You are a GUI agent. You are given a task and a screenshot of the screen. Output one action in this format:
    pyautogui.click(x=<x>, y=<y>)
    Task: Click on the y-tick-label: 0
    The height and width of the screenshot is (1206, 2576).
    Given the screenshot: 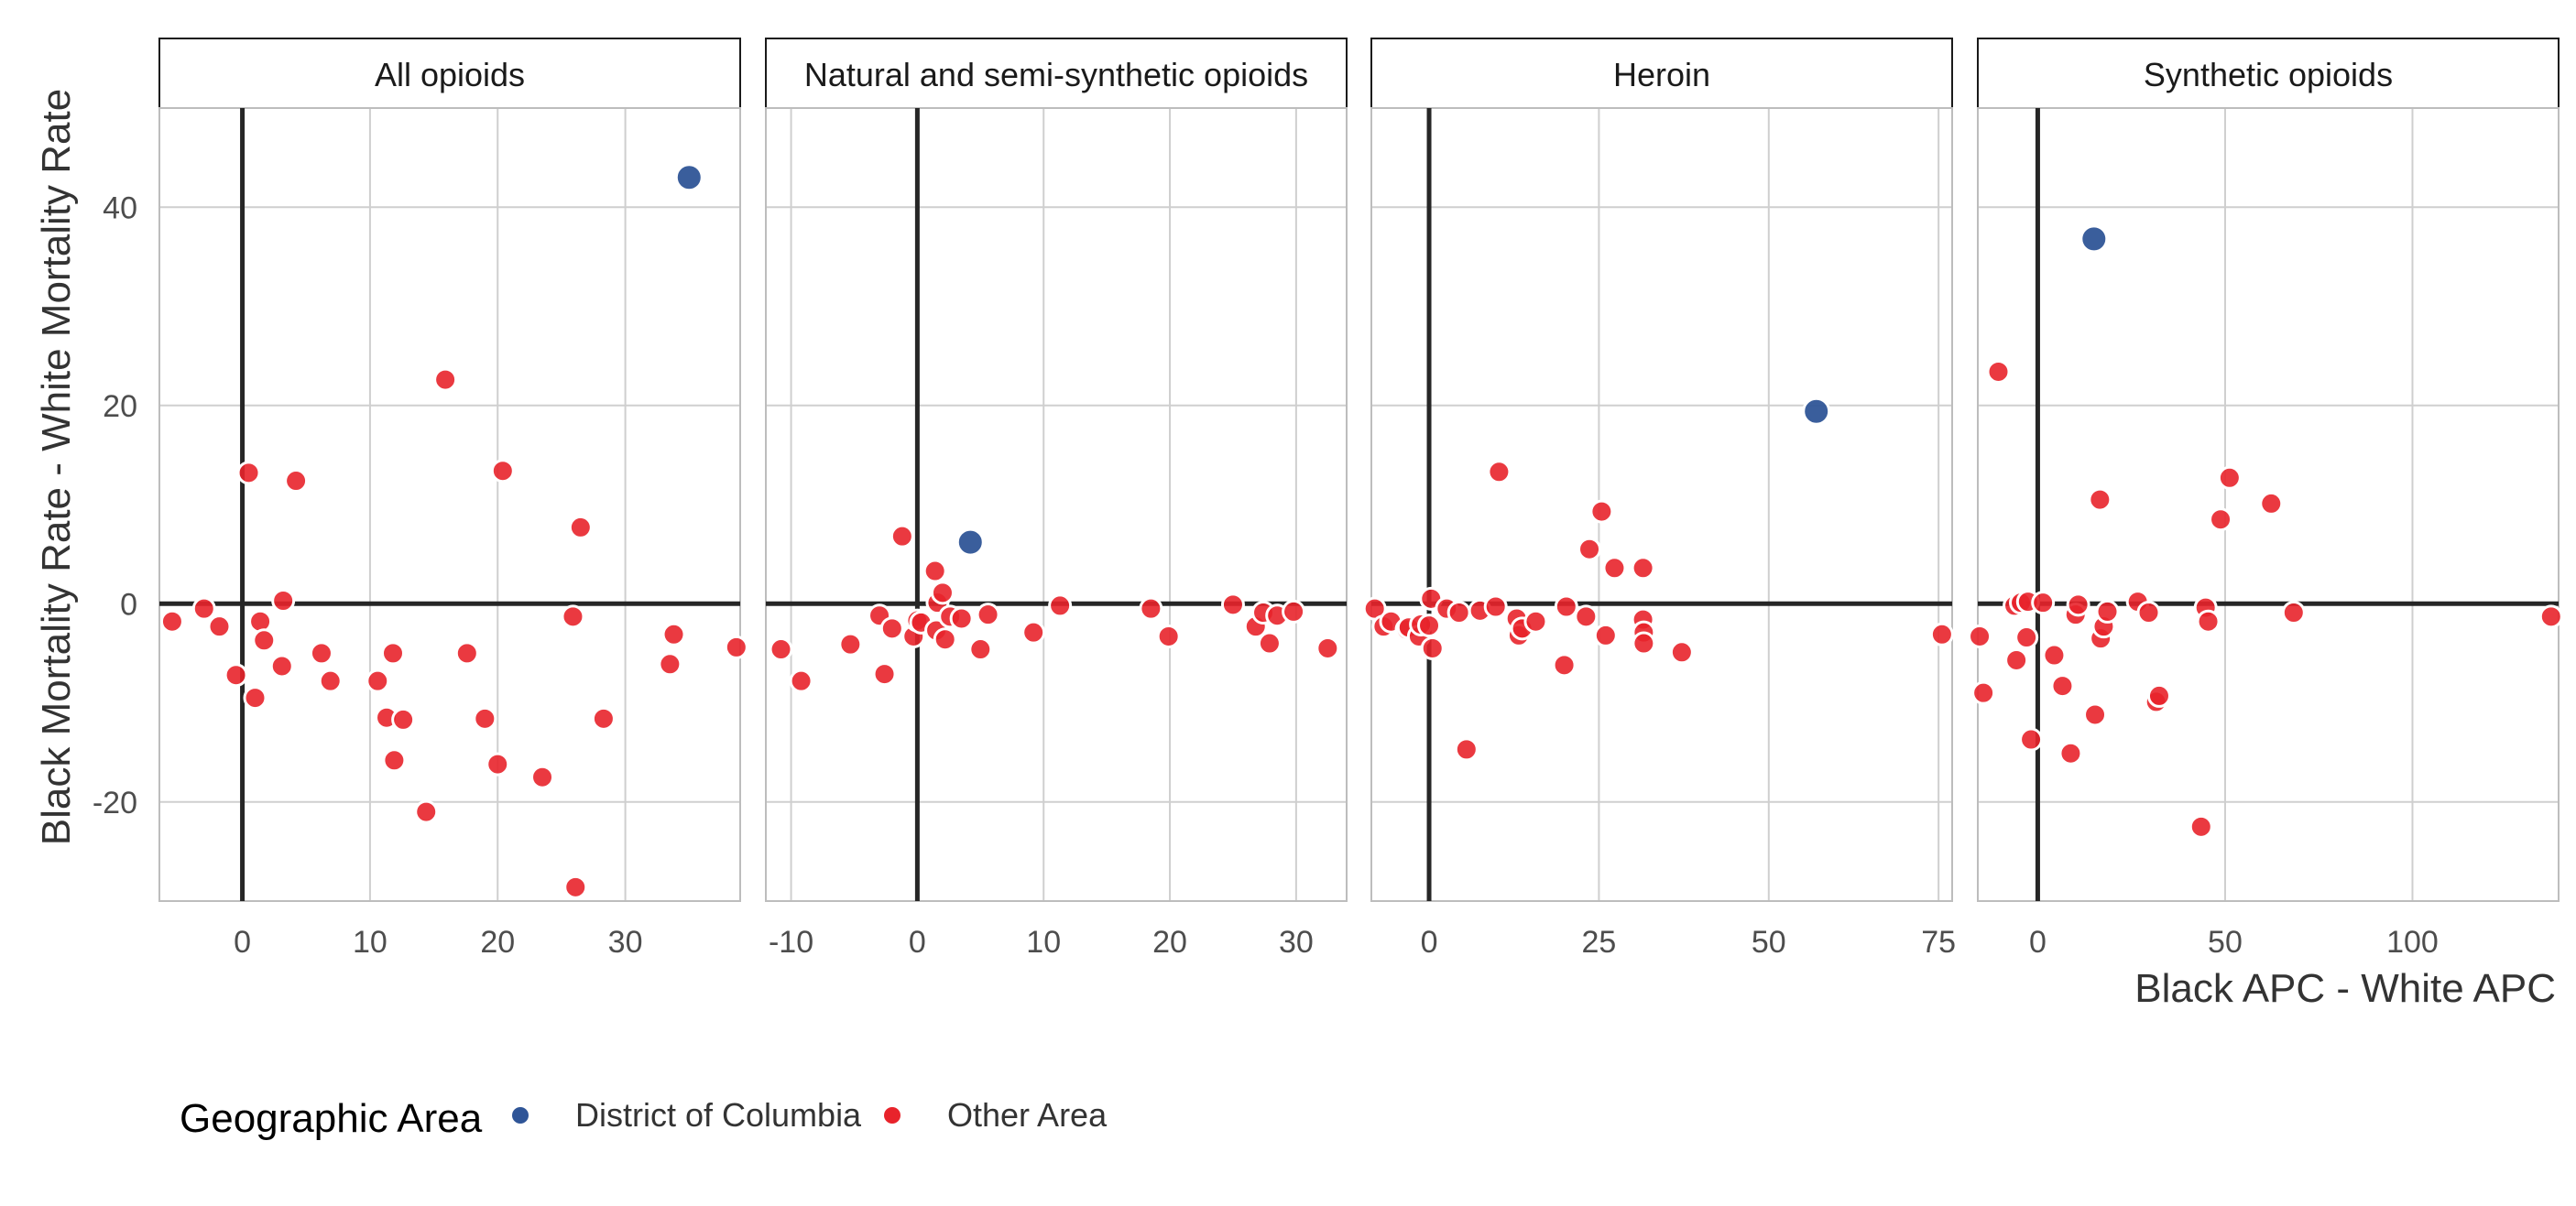 What is the action you would take?
    pyautogui.click(x=129, y=604)
    